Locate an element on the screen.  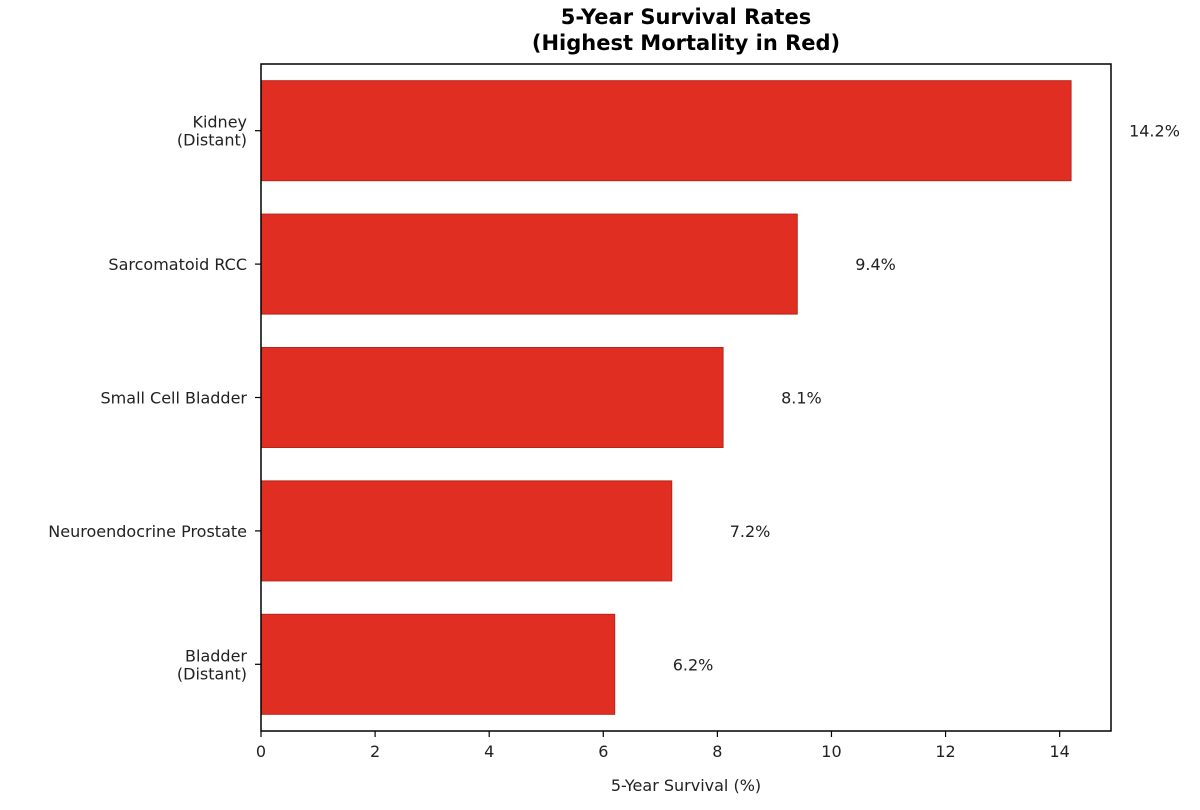
category-label: Neuroendocrine Prostate is located at coordinates (147, 531).